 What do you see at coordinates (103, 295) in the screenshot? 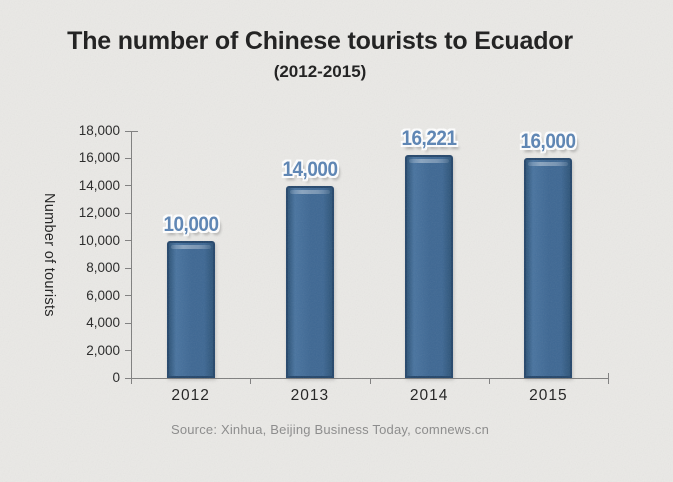
I see `y-tick-label: 6,000` at bounding box center [103, 295].